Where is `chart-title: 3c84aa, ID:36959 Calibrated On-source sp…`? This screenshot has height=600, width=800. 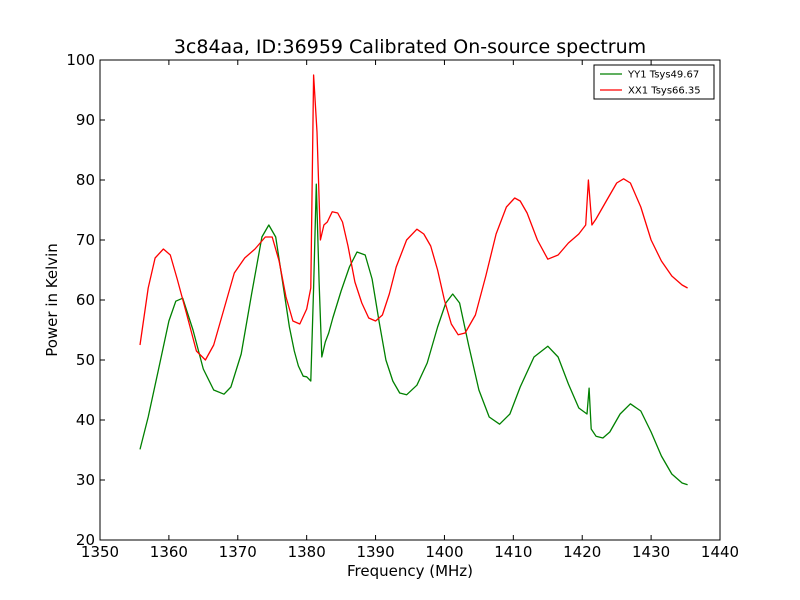
chart-title: 3c84aa, ID:36959 Calibrated On-source sp… is located at coordinates (410, 47).